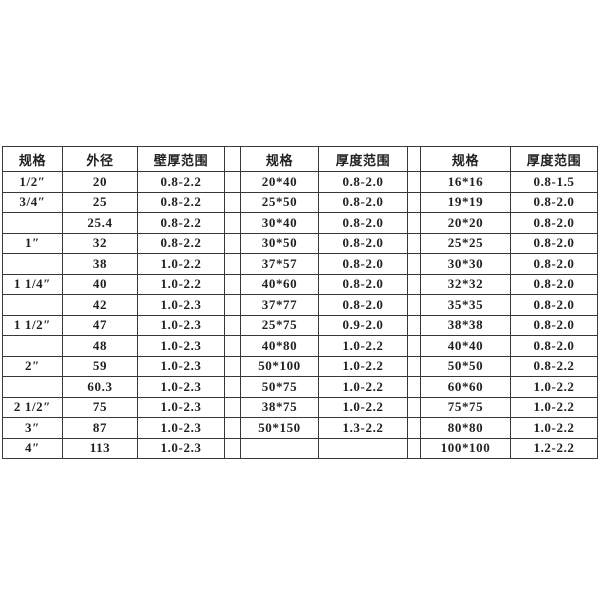  Describe the element at coordinates (100, 202) in the screenshot. I see `outer-diameter-cell: 25` at that location.